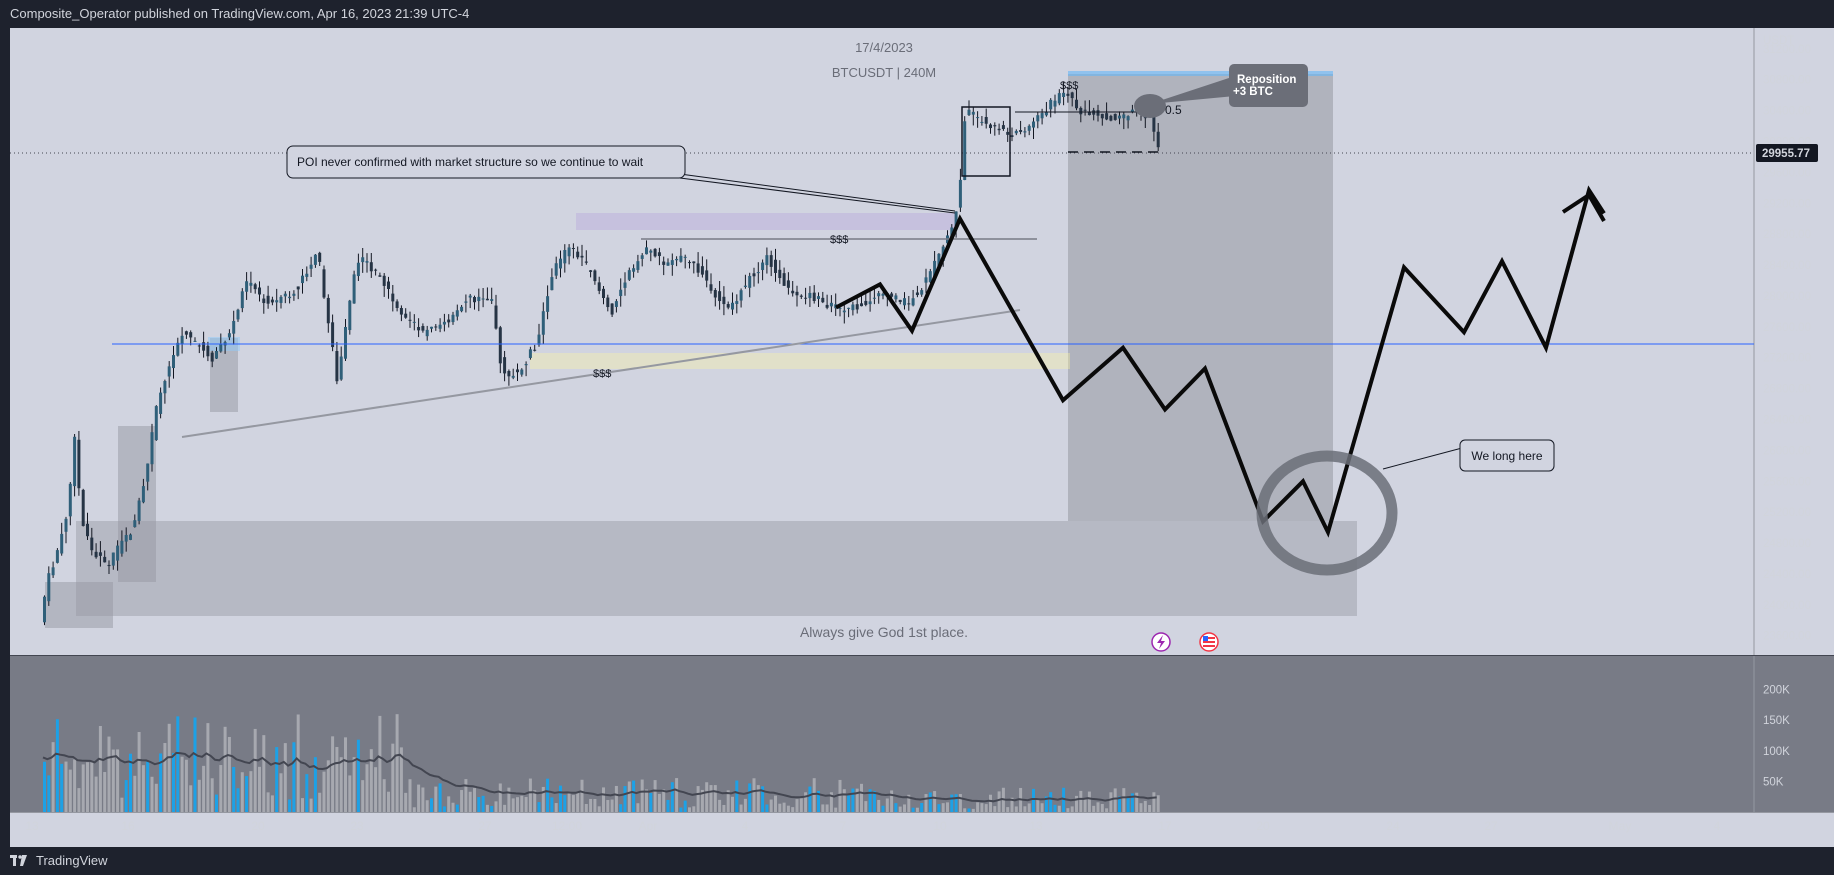 The height and width of the screenshot is (875, 1834). Describe the element at coordinates (486, 162) in the screenshot. I see `poi-callout` at that location.